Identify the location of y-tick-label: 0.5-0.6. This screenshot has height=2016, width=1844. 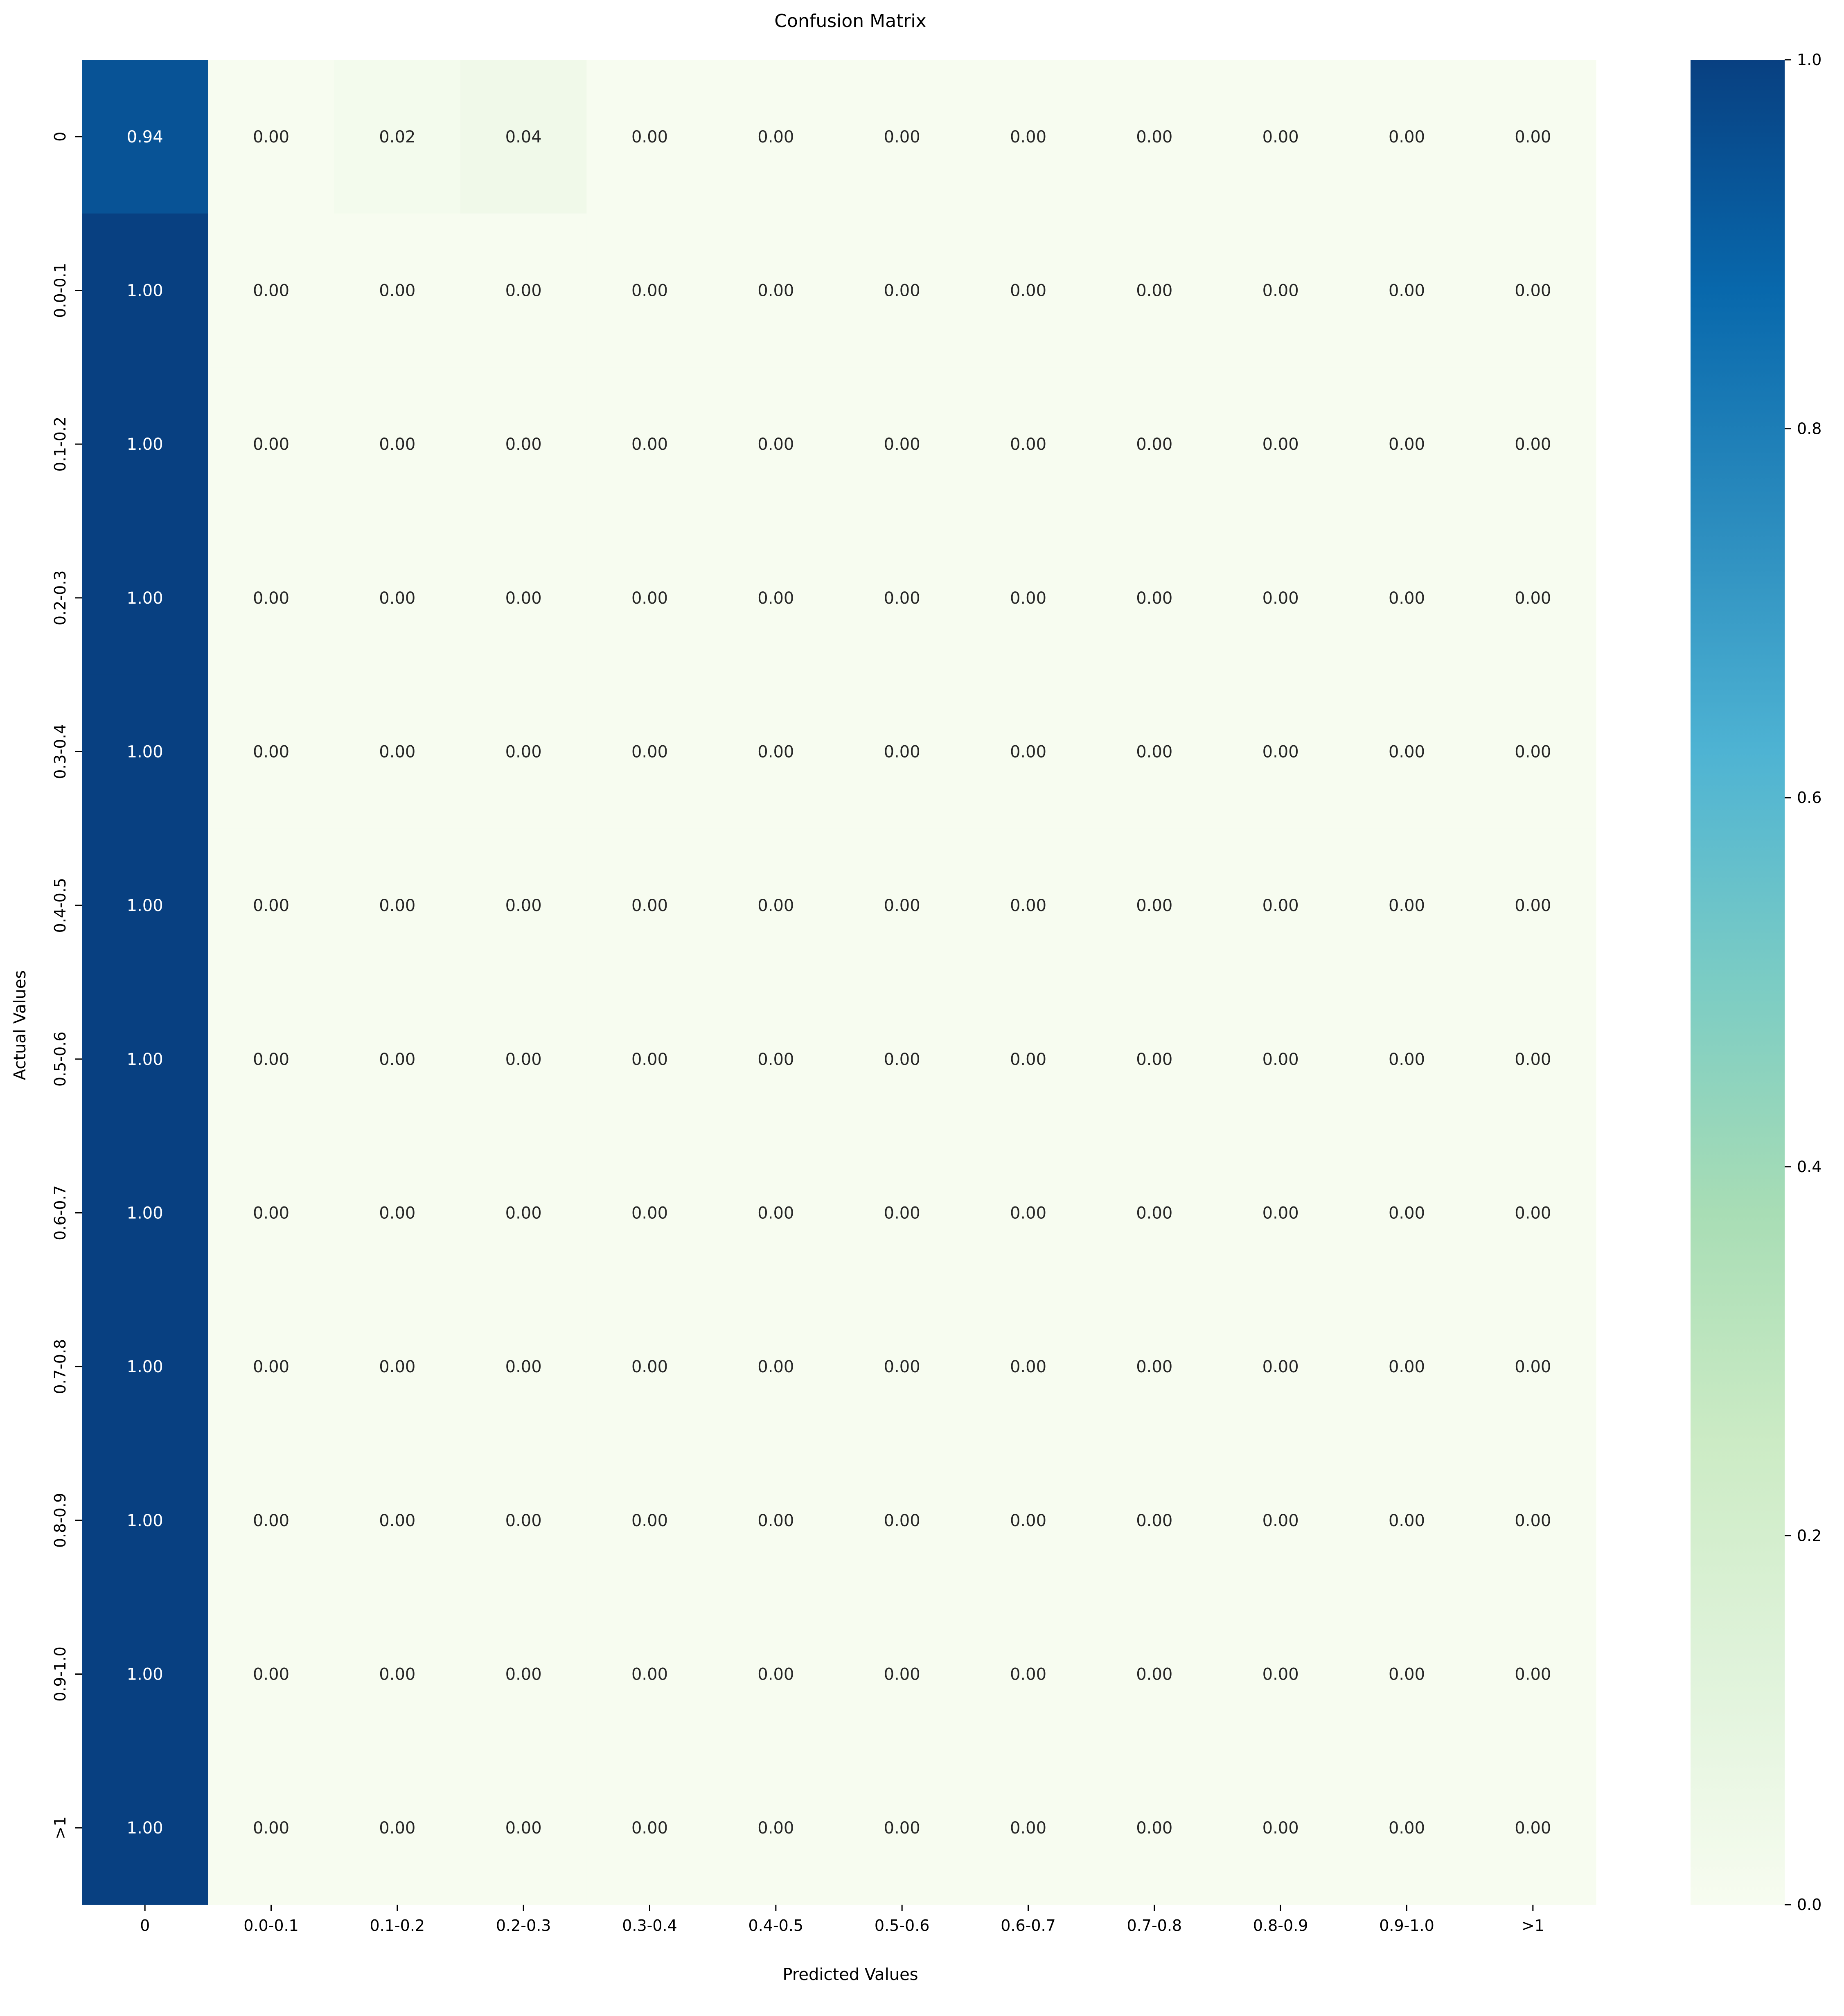
(60, 1059).